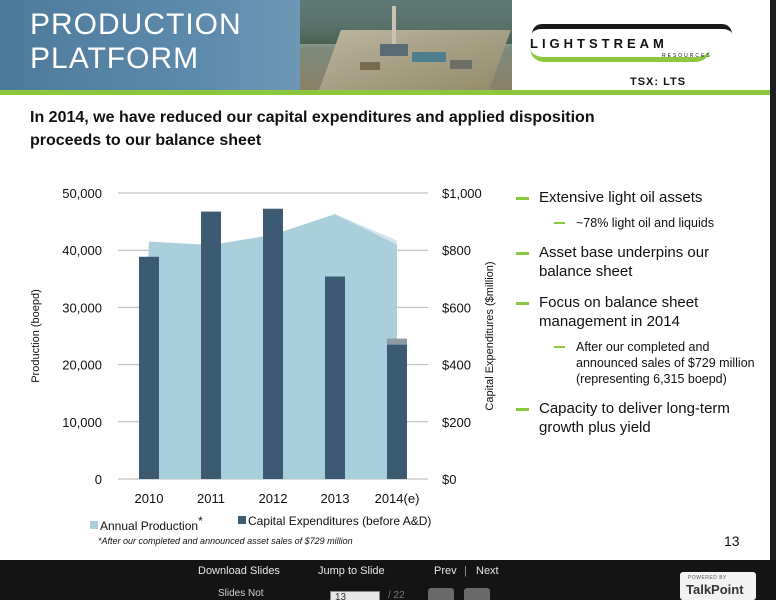 This screenshot has width=776, height=600. I want to click on left-tick-label: 0, so click(98, 479).